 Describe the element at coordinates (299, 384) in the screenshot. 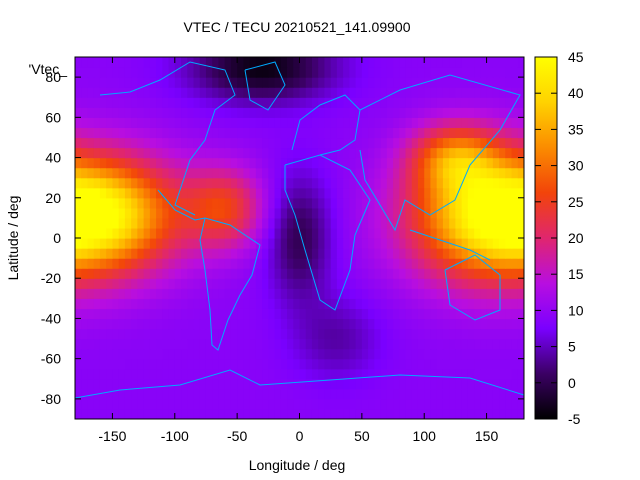

I see `antarctica-coast` at that location.